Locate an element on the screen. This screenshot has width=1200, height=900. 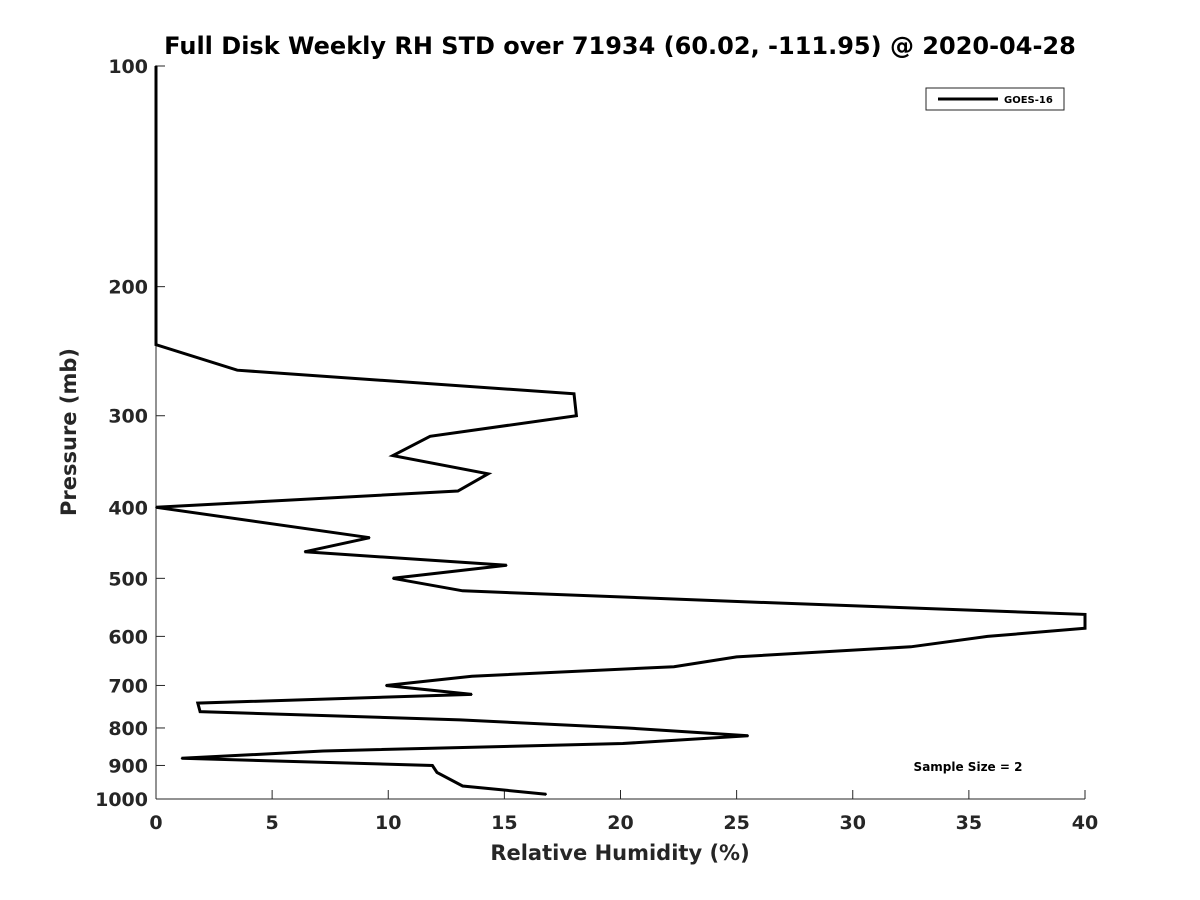
x-tick-label: 20 is located at coordinates (620, 823).